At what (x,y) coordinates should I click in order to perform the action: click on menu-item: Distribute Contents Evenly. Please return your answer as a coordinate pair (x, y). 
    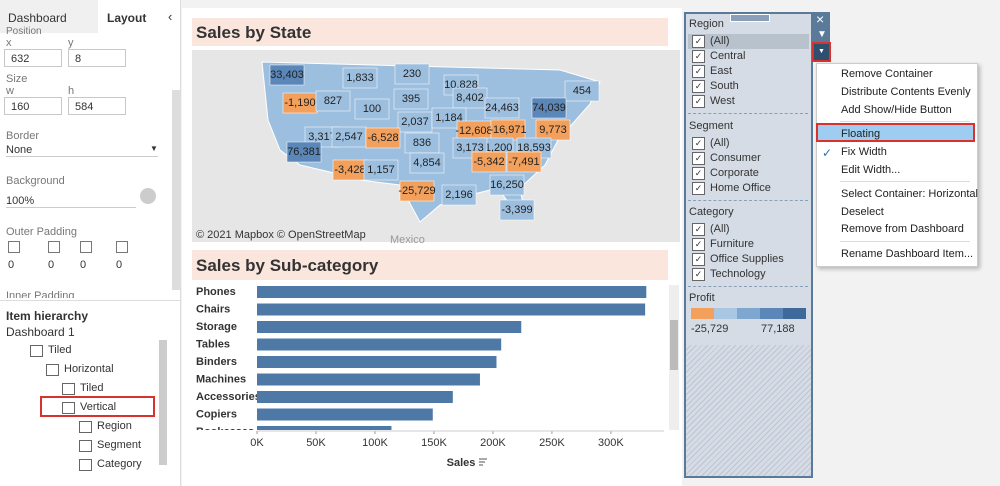
    Looking at the image, I should click on (906, 92).